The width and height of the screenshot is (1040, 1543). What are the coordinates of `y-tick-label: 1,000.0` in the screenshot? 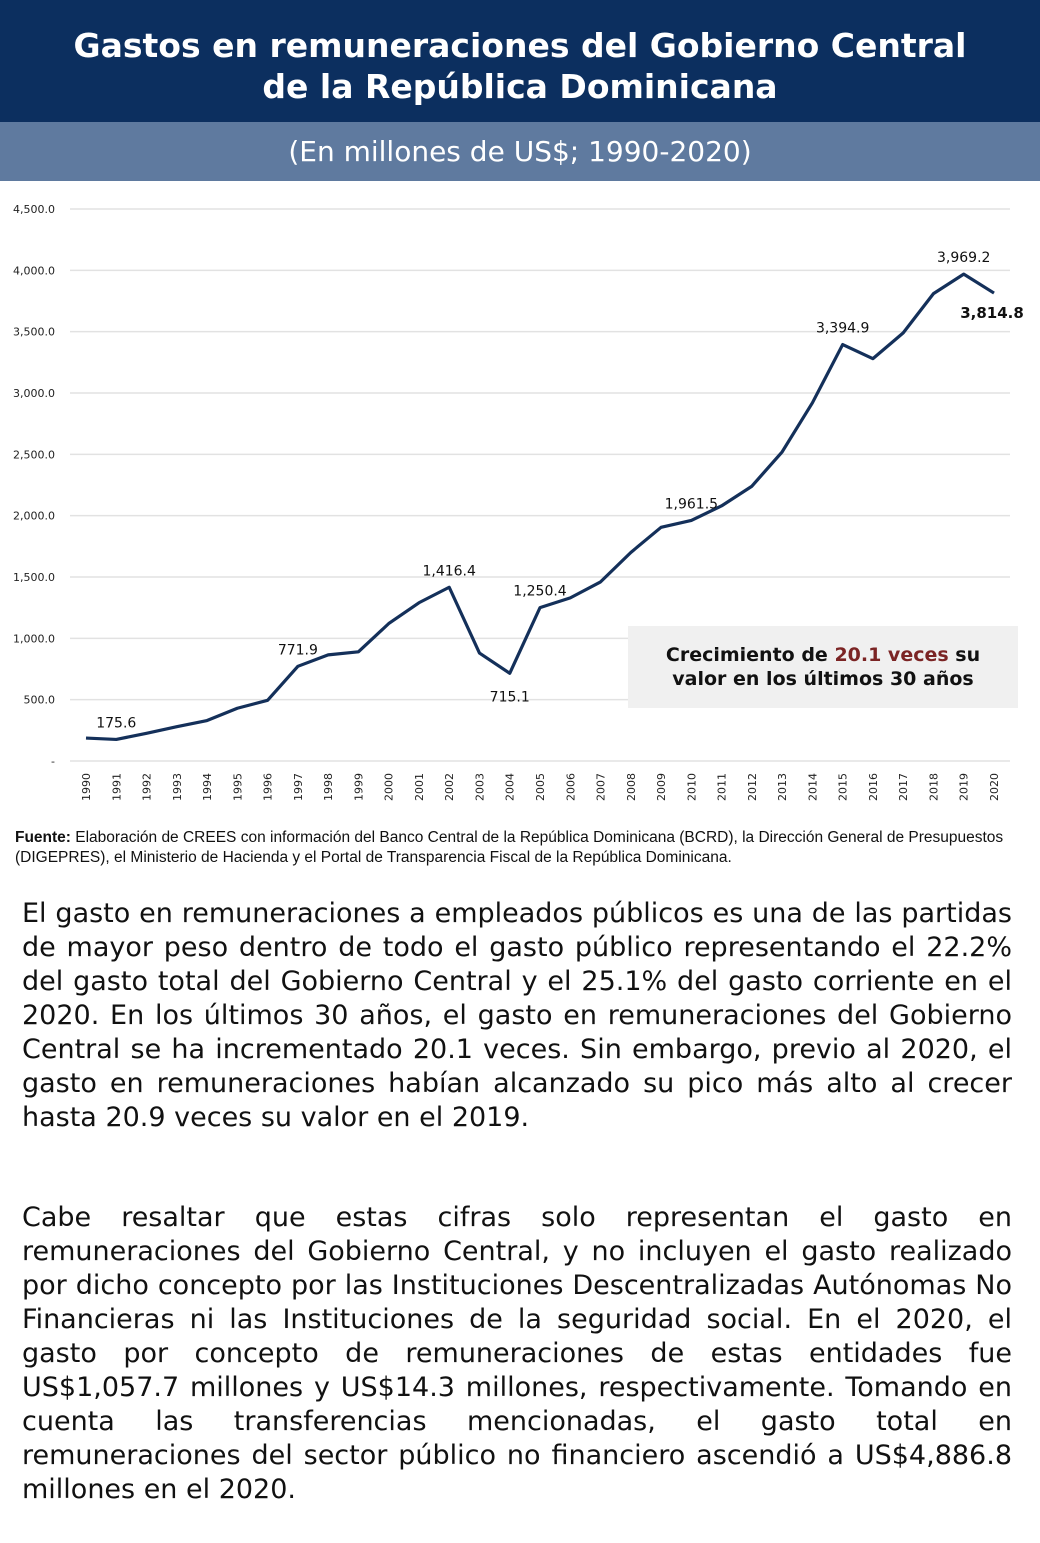 It's located at (34, 638).